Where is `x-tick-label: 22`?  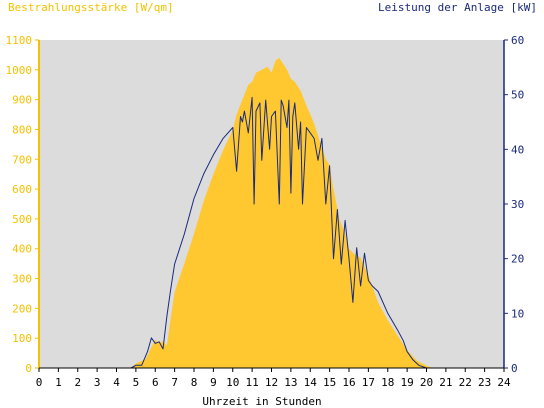
x-tick-label: 22 is located at coordinates (465, 382).